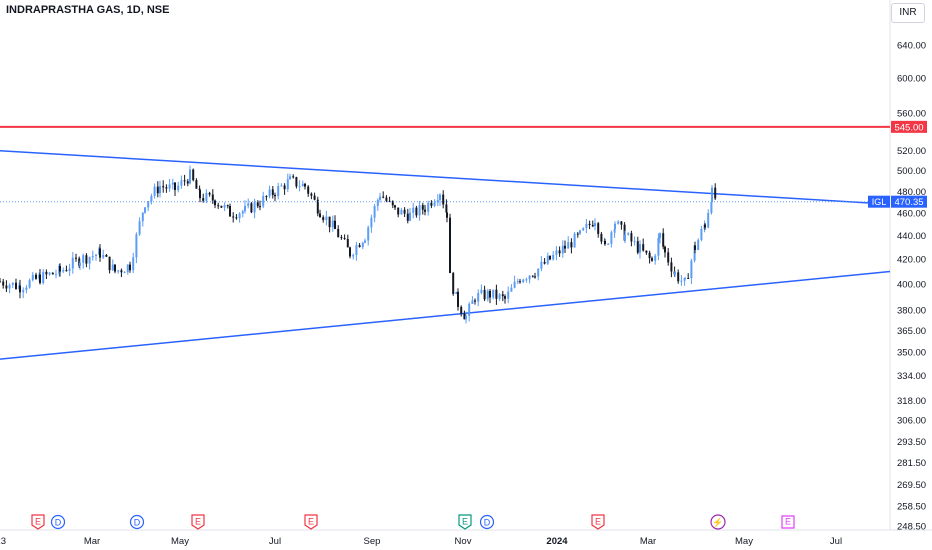 Image resolution: width=932 pixels, height=550 pixels. Describe the element at coordinates (911, 352) in the screenshot. I see `y-tick-label: 350.00` at that location.